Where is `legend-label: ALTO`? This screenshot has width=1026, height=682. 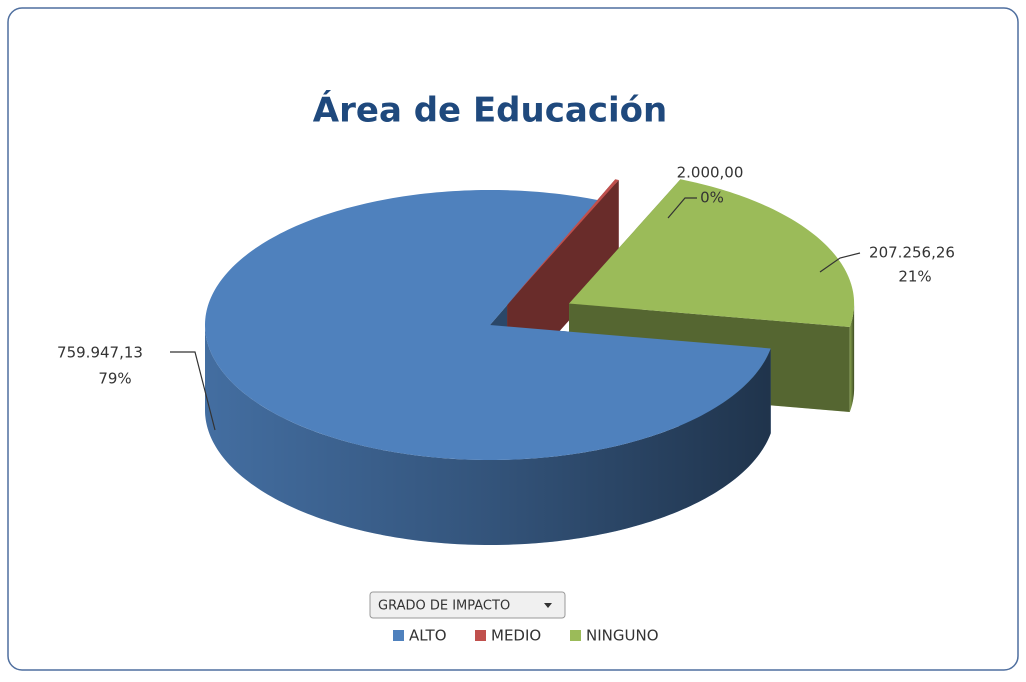 legend-label: ALTO is located at coordinates (428, 636).